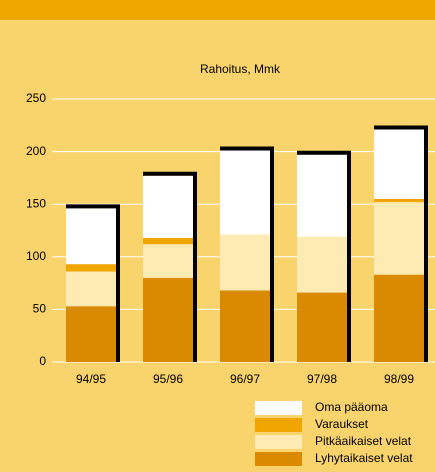 Image resolution: width=435 pixels, height=472 pixels. I want to click on x-tick-label: 98/99, so click(399, 379).